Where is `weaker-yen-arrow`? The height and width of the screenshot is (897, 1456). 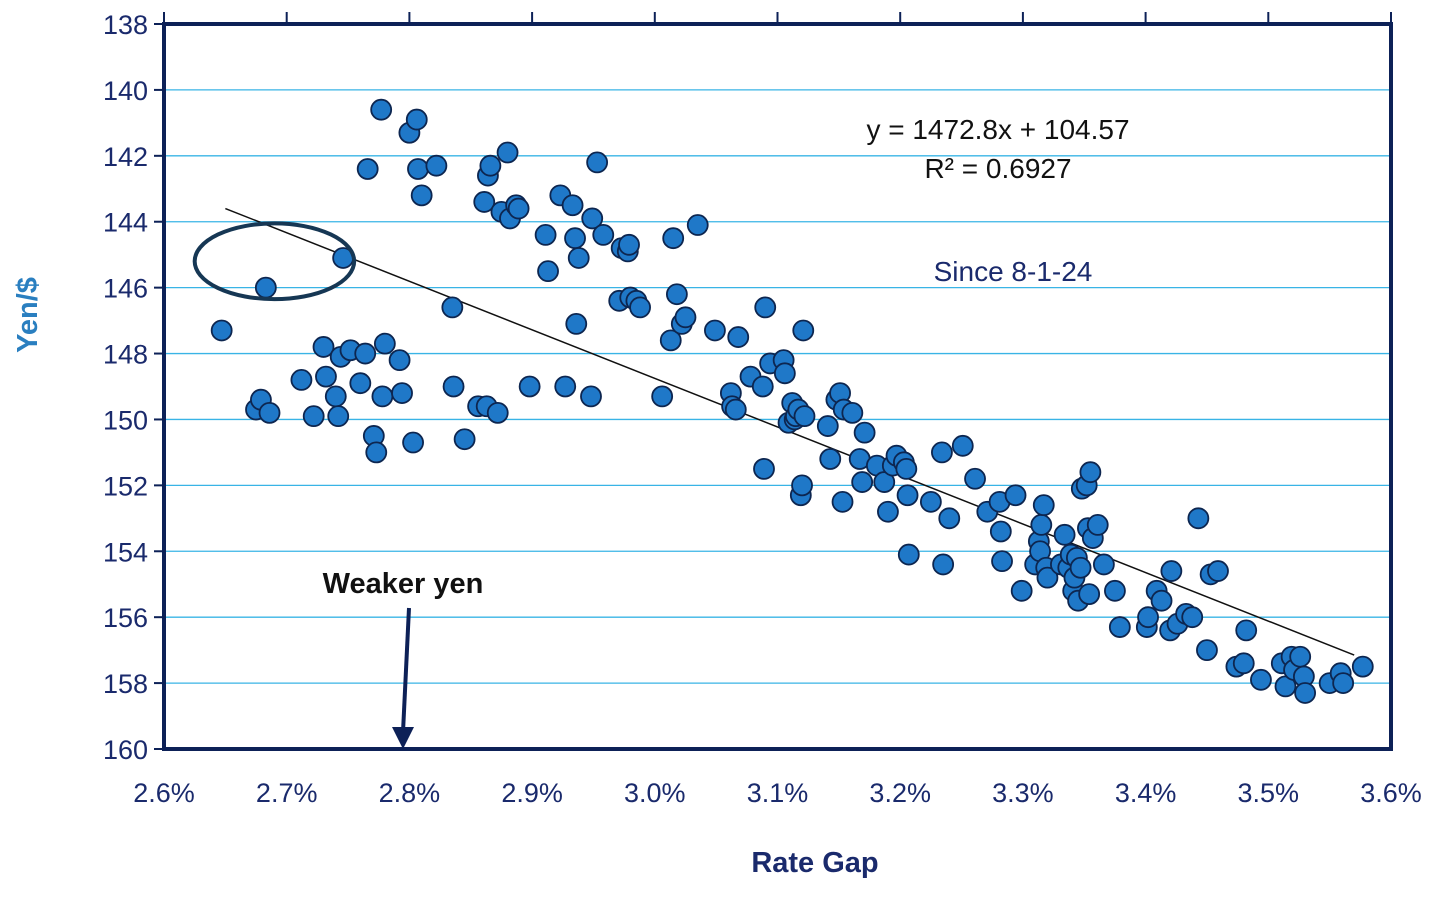 weaker-yen-arrow is located at coordinates (406, 670).